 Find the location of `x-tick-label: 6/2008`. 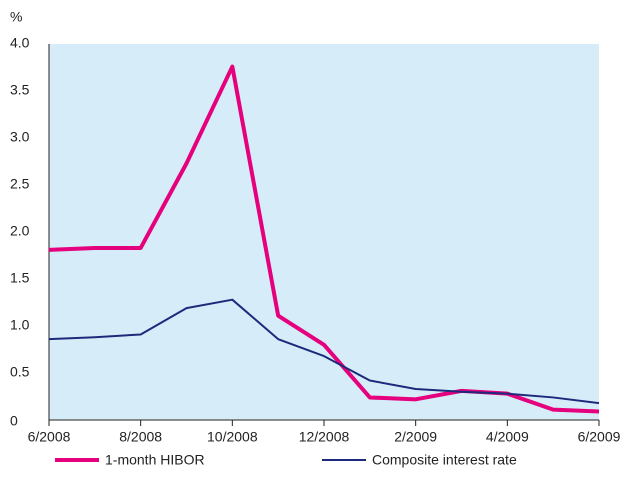

x-tick-label: 6/2008 is located at coordinates (49, 437).